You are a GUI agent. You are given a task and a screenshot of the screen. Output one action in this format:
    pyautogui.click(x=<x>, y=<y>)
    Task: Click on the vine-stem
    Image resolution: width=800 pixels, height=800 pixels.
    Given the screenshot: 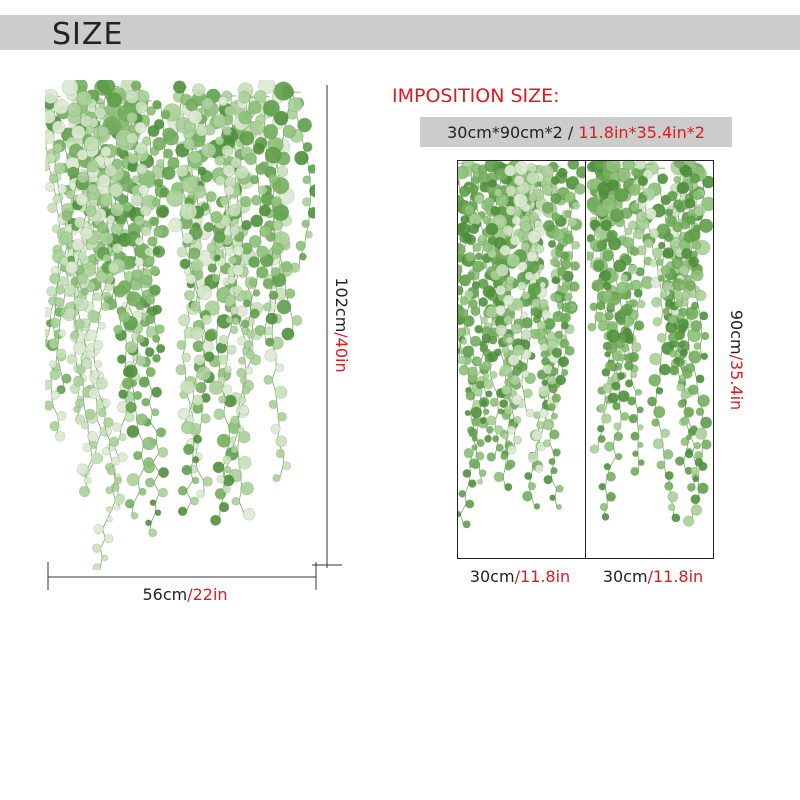 What is the action you would take?
    pyautogui.click(x=673, y=270)
    